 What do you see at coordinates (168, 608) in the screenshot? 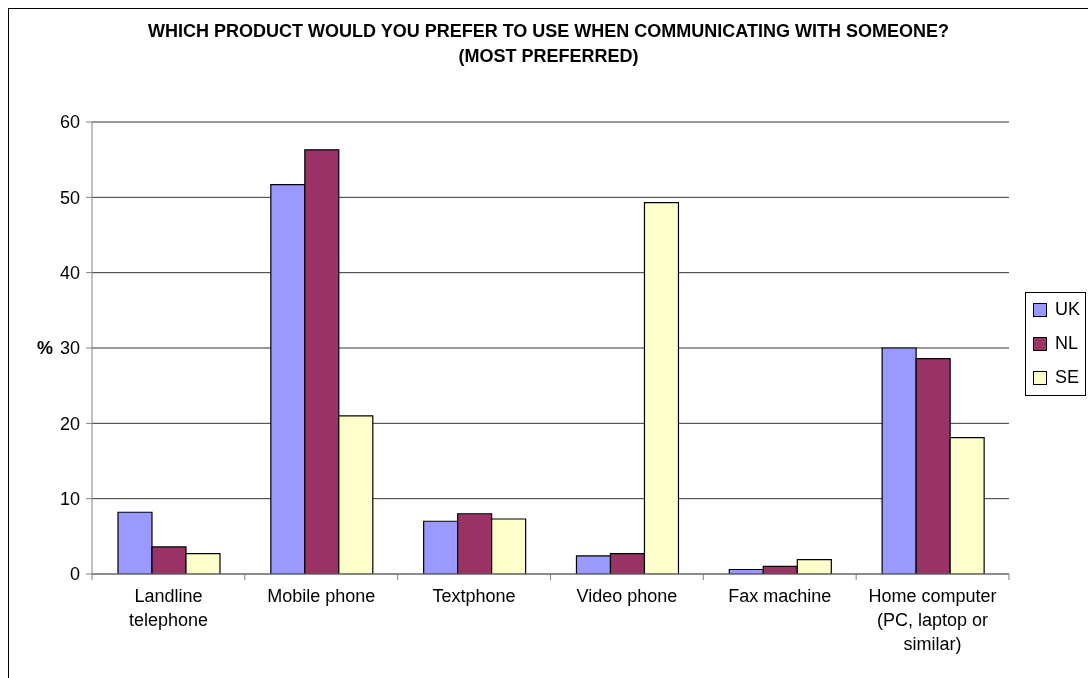
I see `x-tick-label: Landline telephone` at bounding box center [168, 608].